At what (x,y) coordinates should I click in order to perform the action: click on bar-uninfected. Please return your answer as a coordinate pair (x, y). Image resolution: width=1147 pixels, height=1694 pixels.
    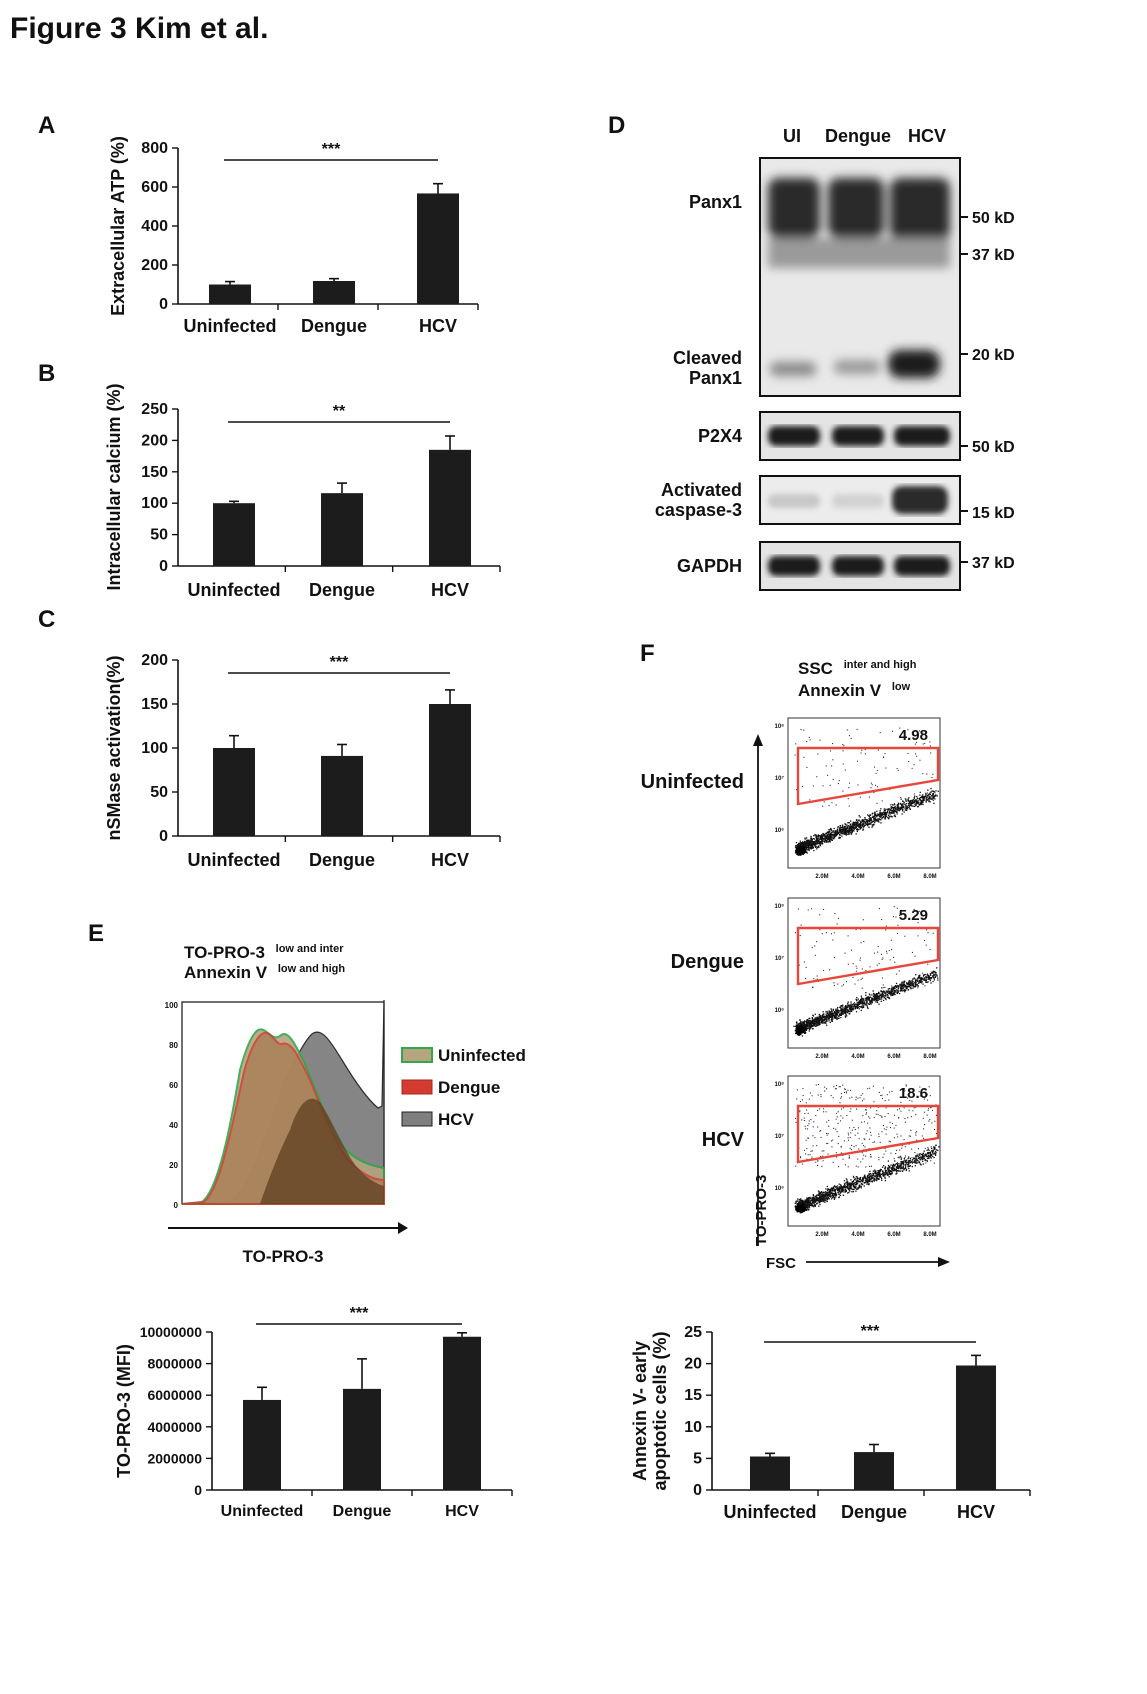
    Looking at the image, I should click on (234, 534).